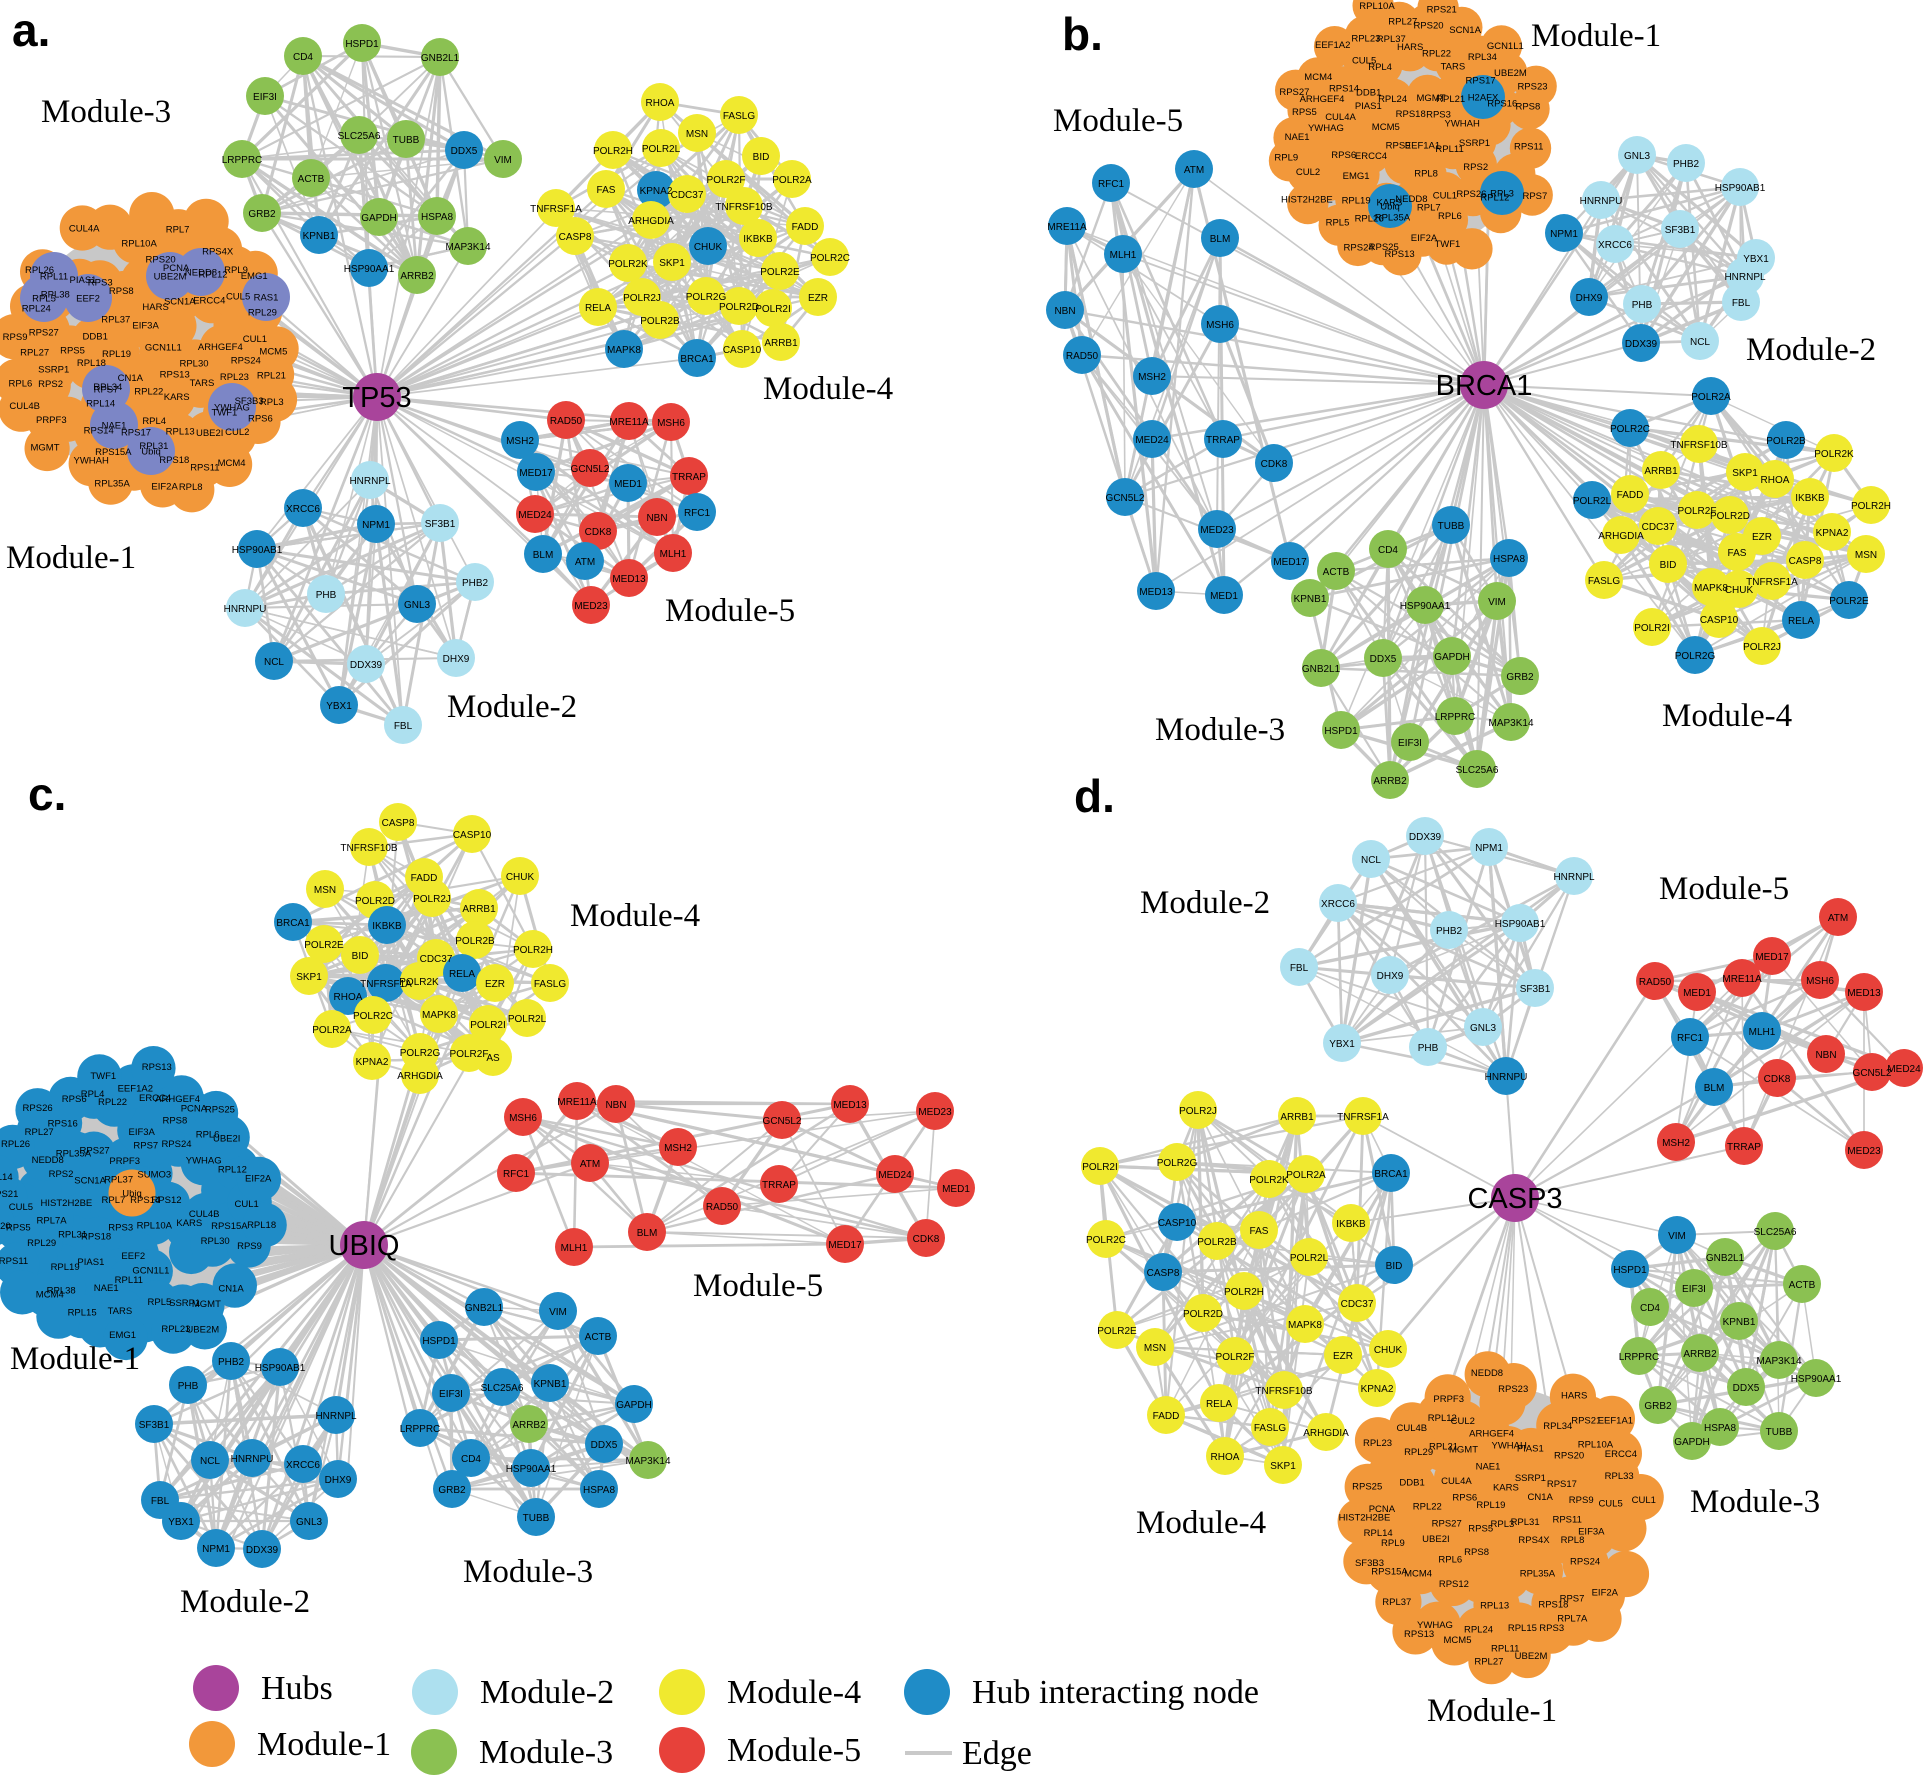 The image size is (1923, 1775). What do you see at coordinates (242, 160) in the screenshot?
I see `svg-text: LRPPRC` at bounding box center [242, 160].